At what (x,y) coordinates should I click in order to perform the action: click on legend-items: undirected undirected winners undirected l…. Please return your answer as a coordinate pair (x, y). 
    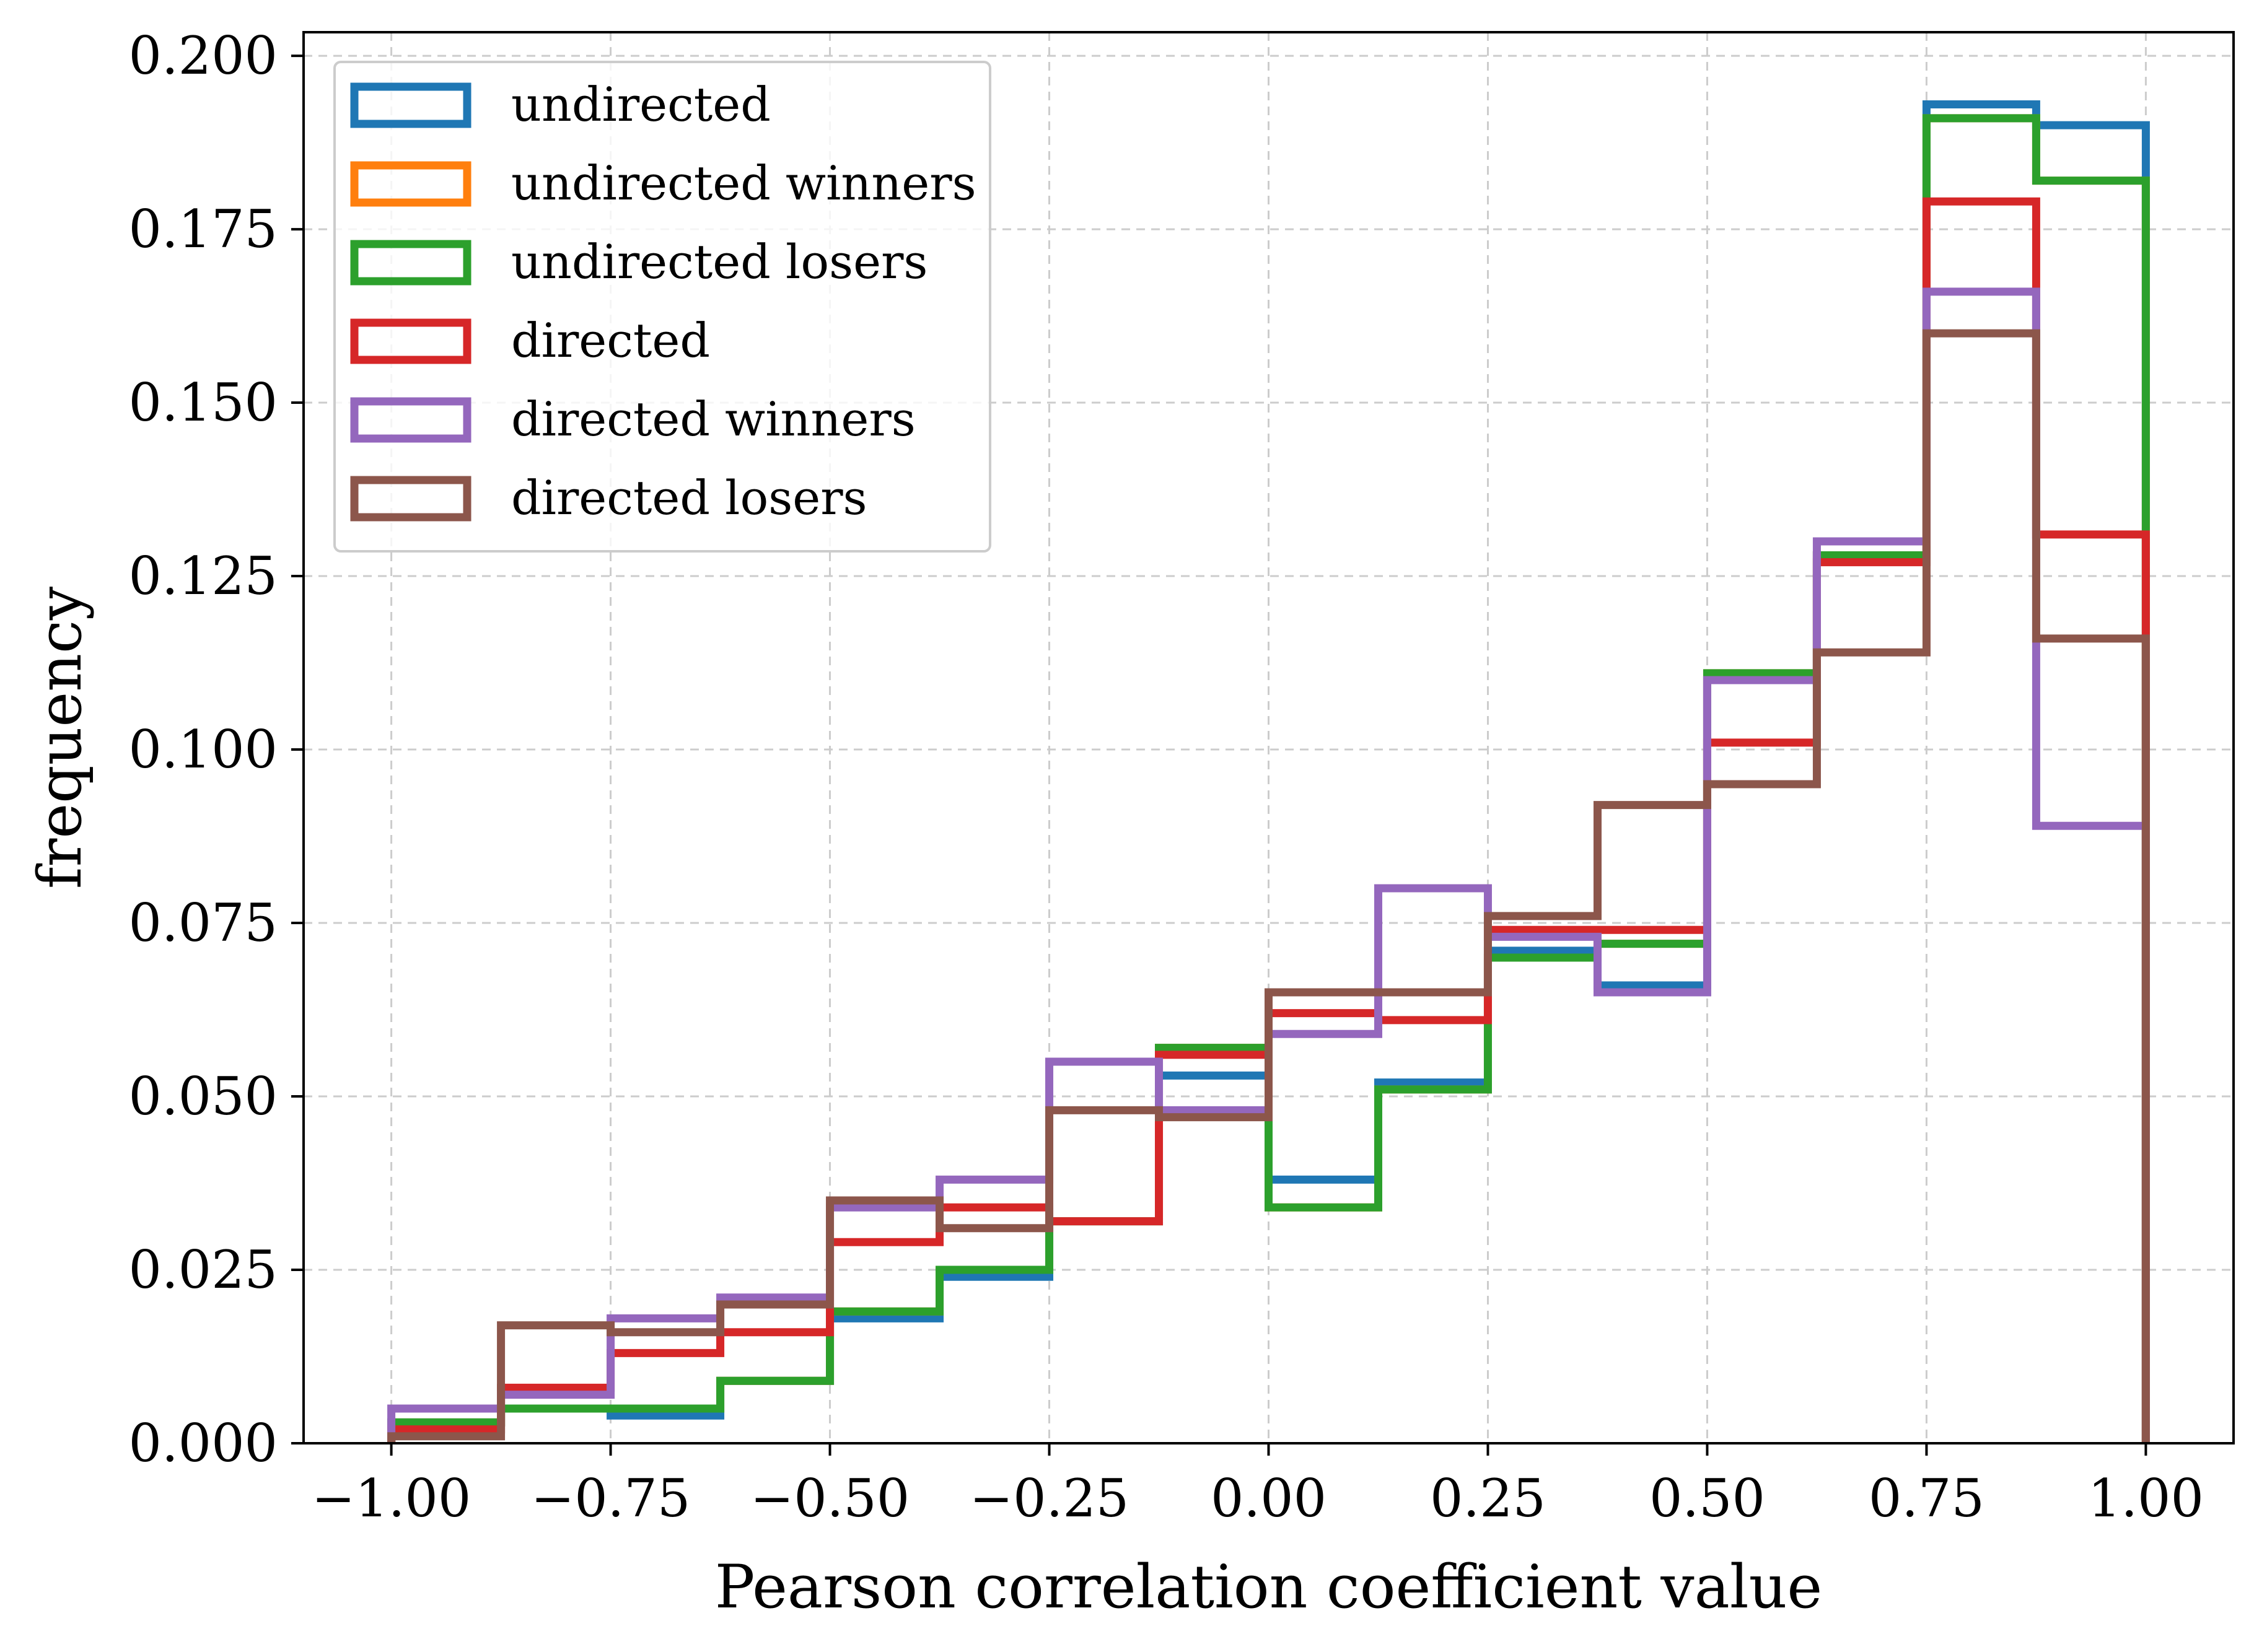
    Looking at the image, I should click on (663, 301).